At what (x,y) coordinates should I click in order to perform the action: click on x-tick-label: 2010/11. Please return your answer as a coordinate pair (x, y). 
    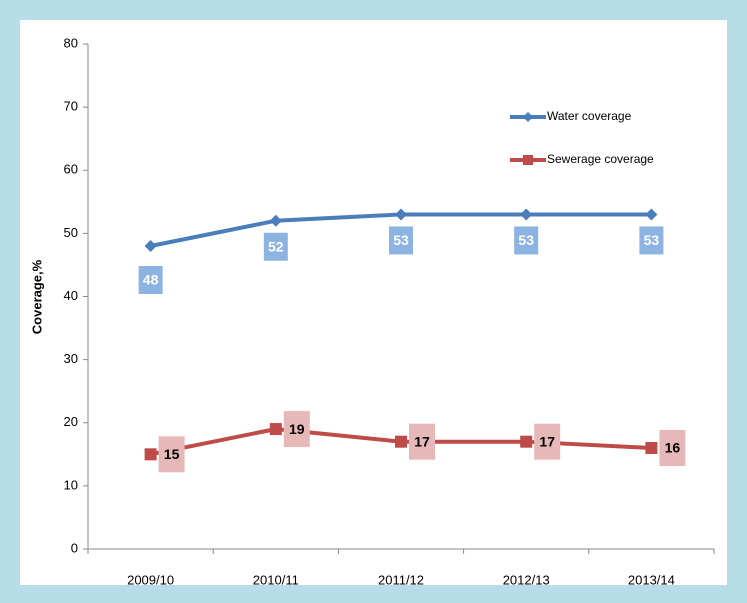
    Looking at the image, I should click on (276, 579).